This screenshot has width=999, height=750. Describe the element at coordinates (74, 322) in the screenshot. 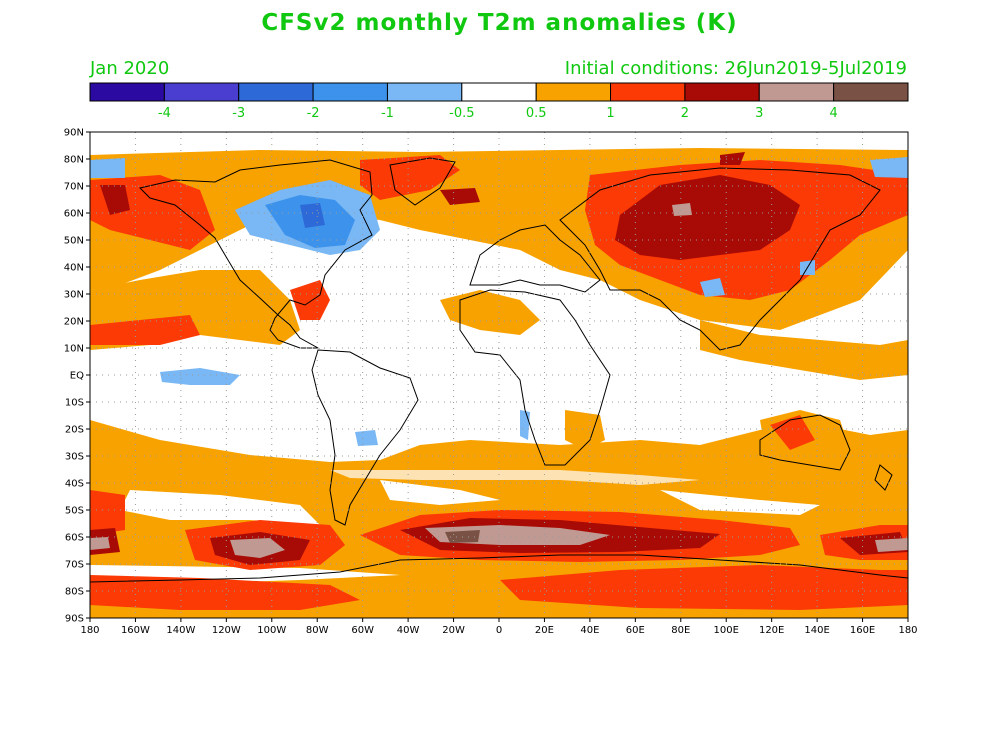

I see `lat-tick-label: 20N` at that location.